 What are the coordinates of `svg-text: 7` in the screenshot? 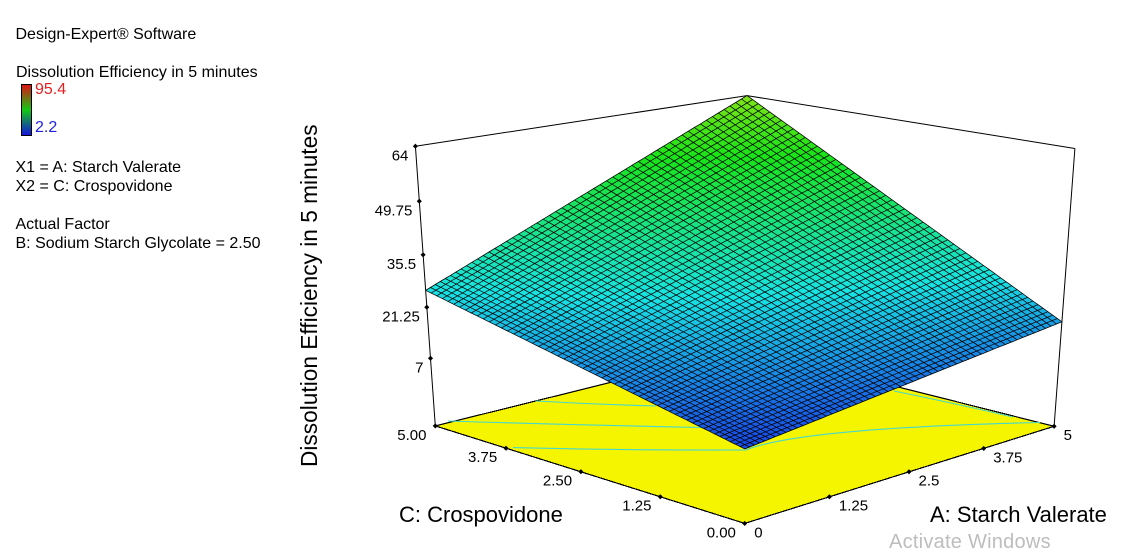 It's located at (419, 368).